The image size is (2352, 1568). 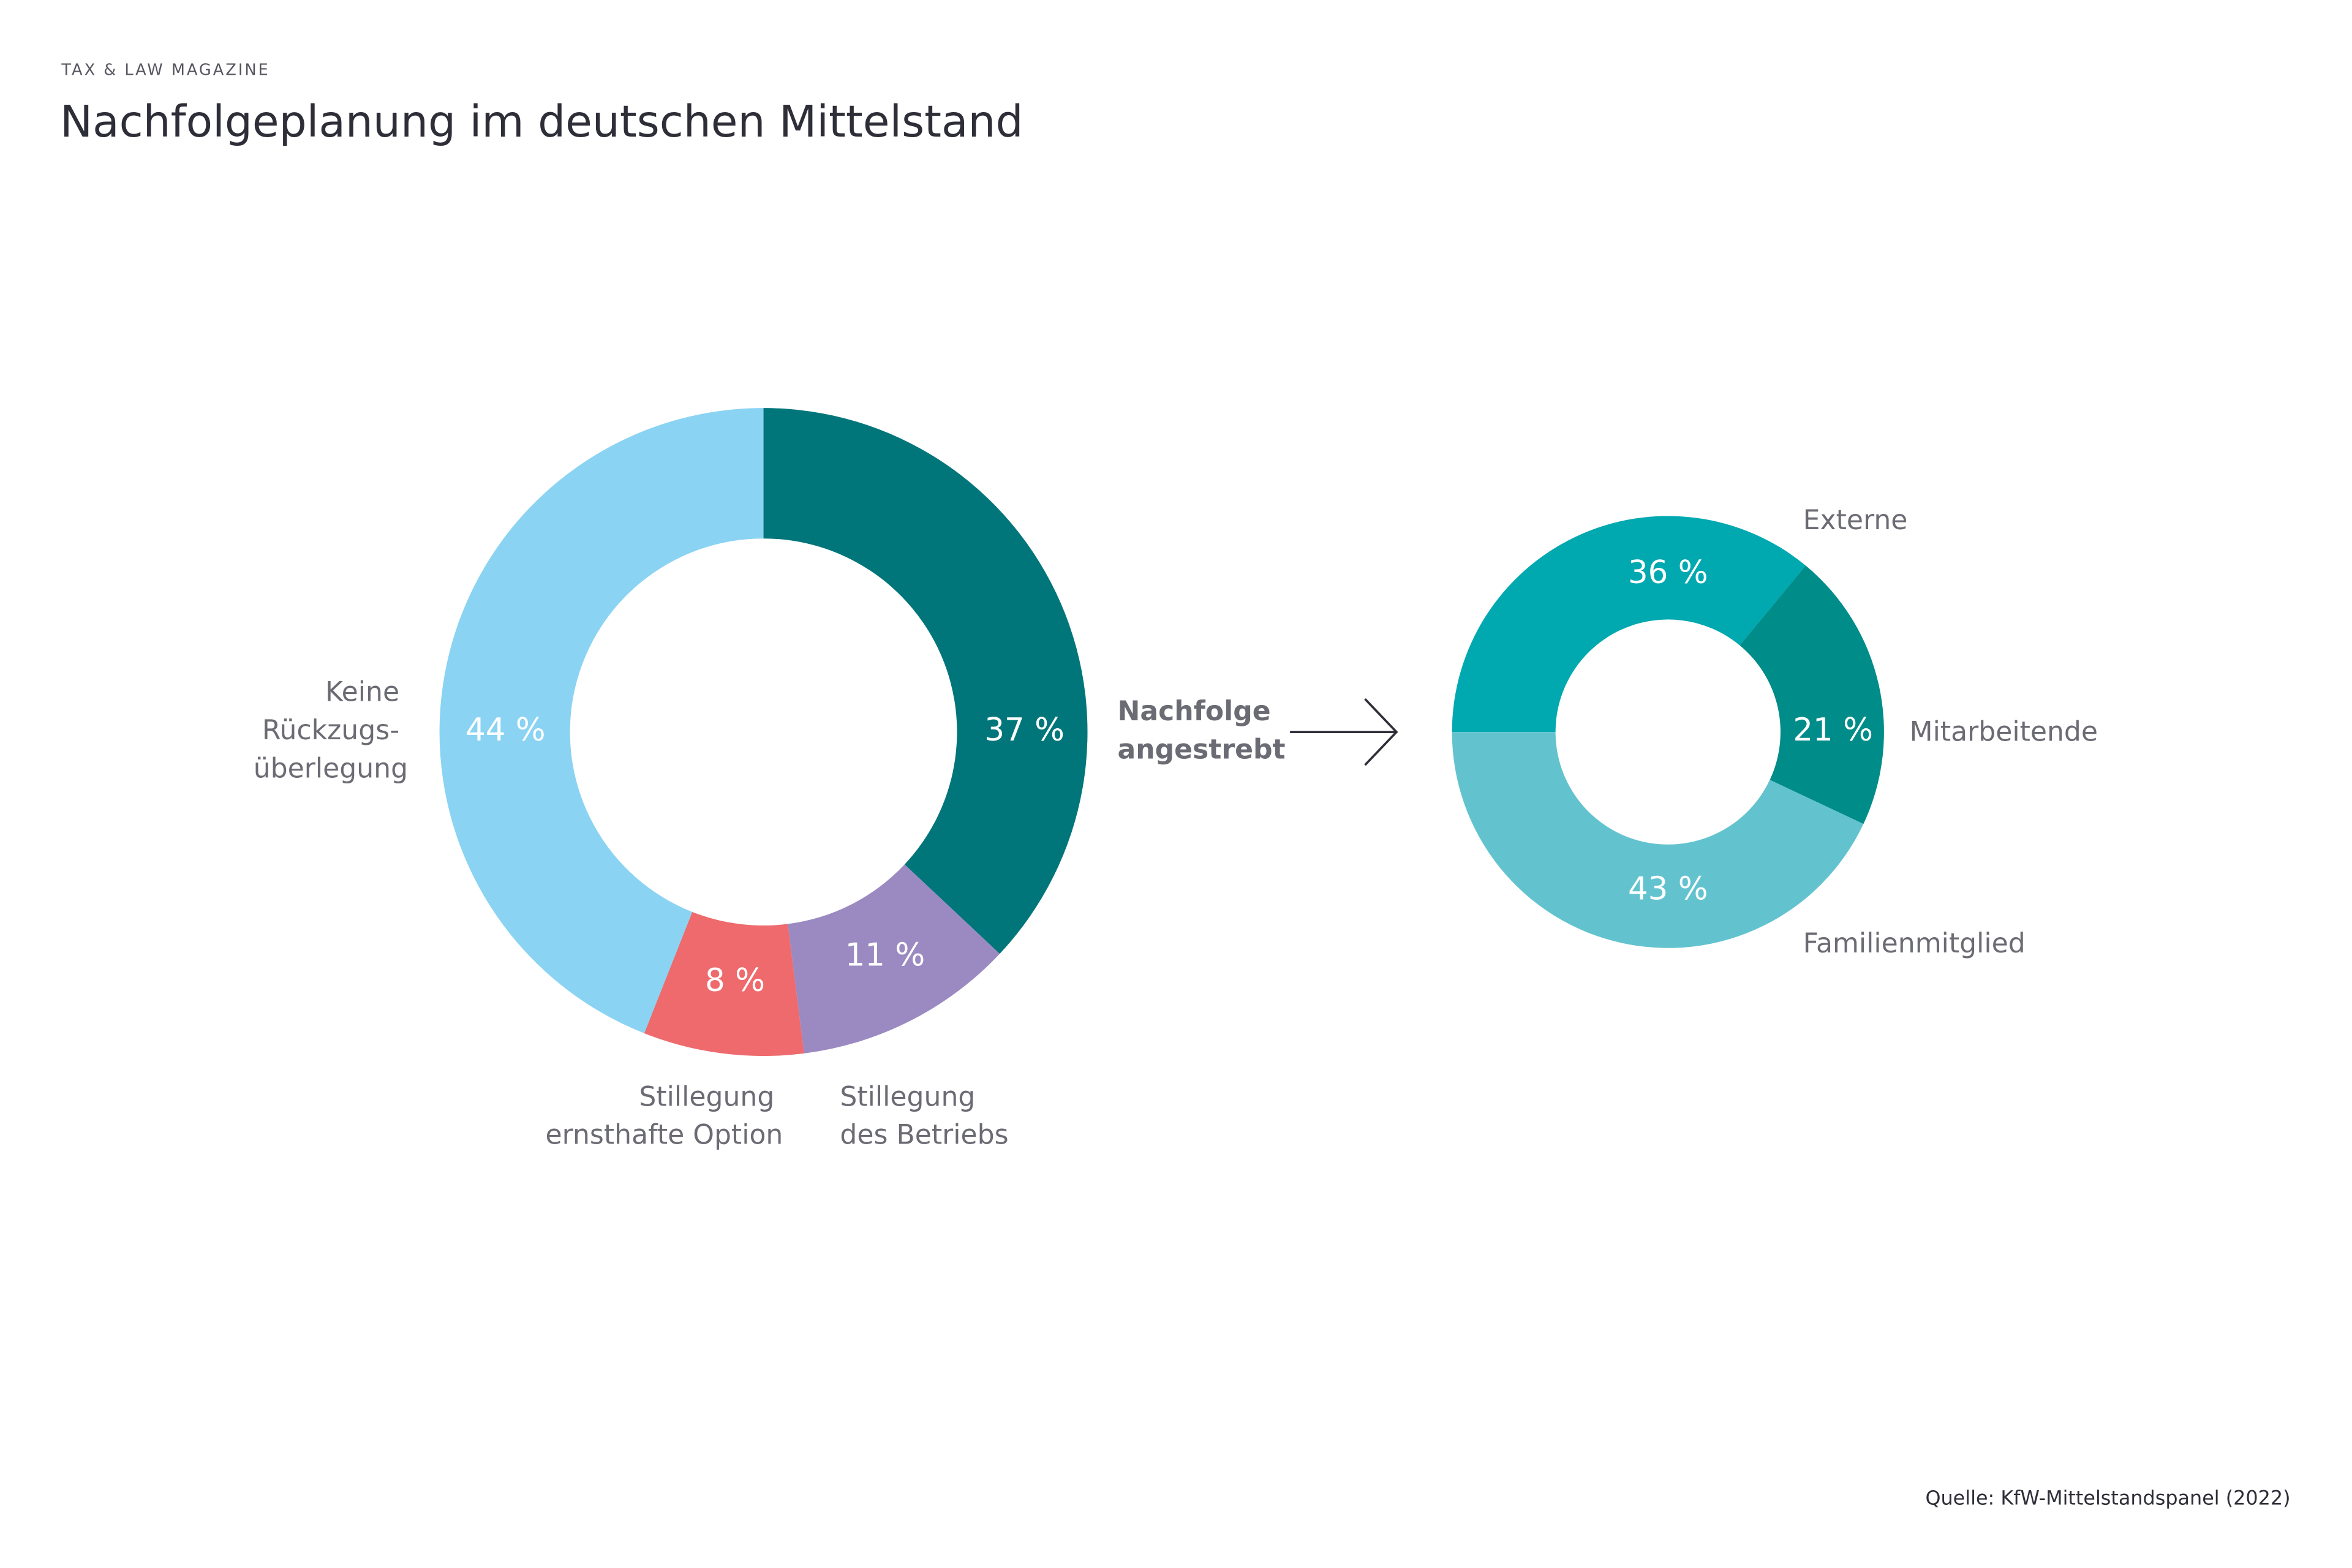 I want to click on value-label: 8 %, so click(x=735, y=981).